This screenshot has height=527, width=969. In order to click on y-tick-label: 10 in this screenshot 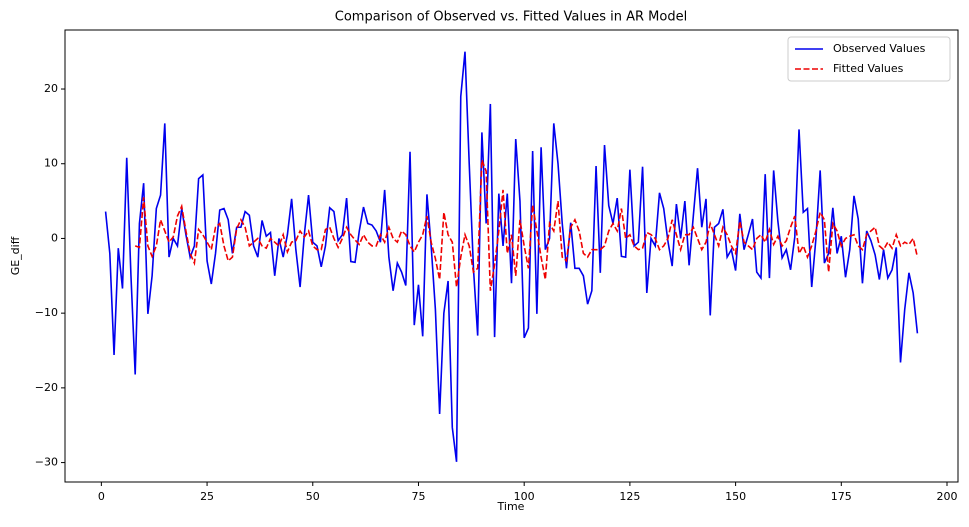, I will do `click(51, 163)`.